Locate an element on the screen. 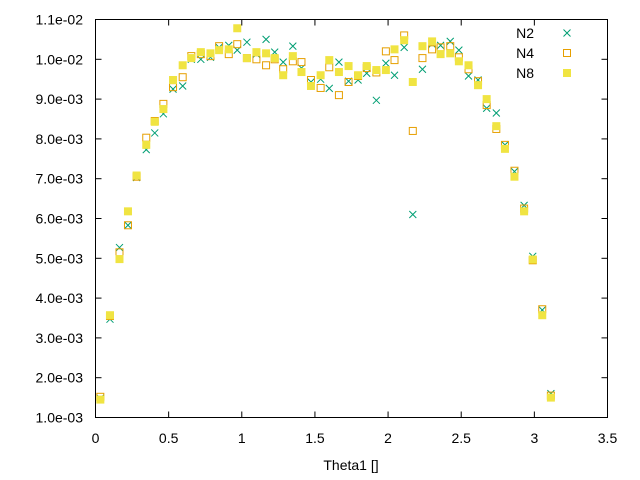 The image size is (640, 480). y-tick-label: 2.0e-03 is located at coordinates (60, 378).